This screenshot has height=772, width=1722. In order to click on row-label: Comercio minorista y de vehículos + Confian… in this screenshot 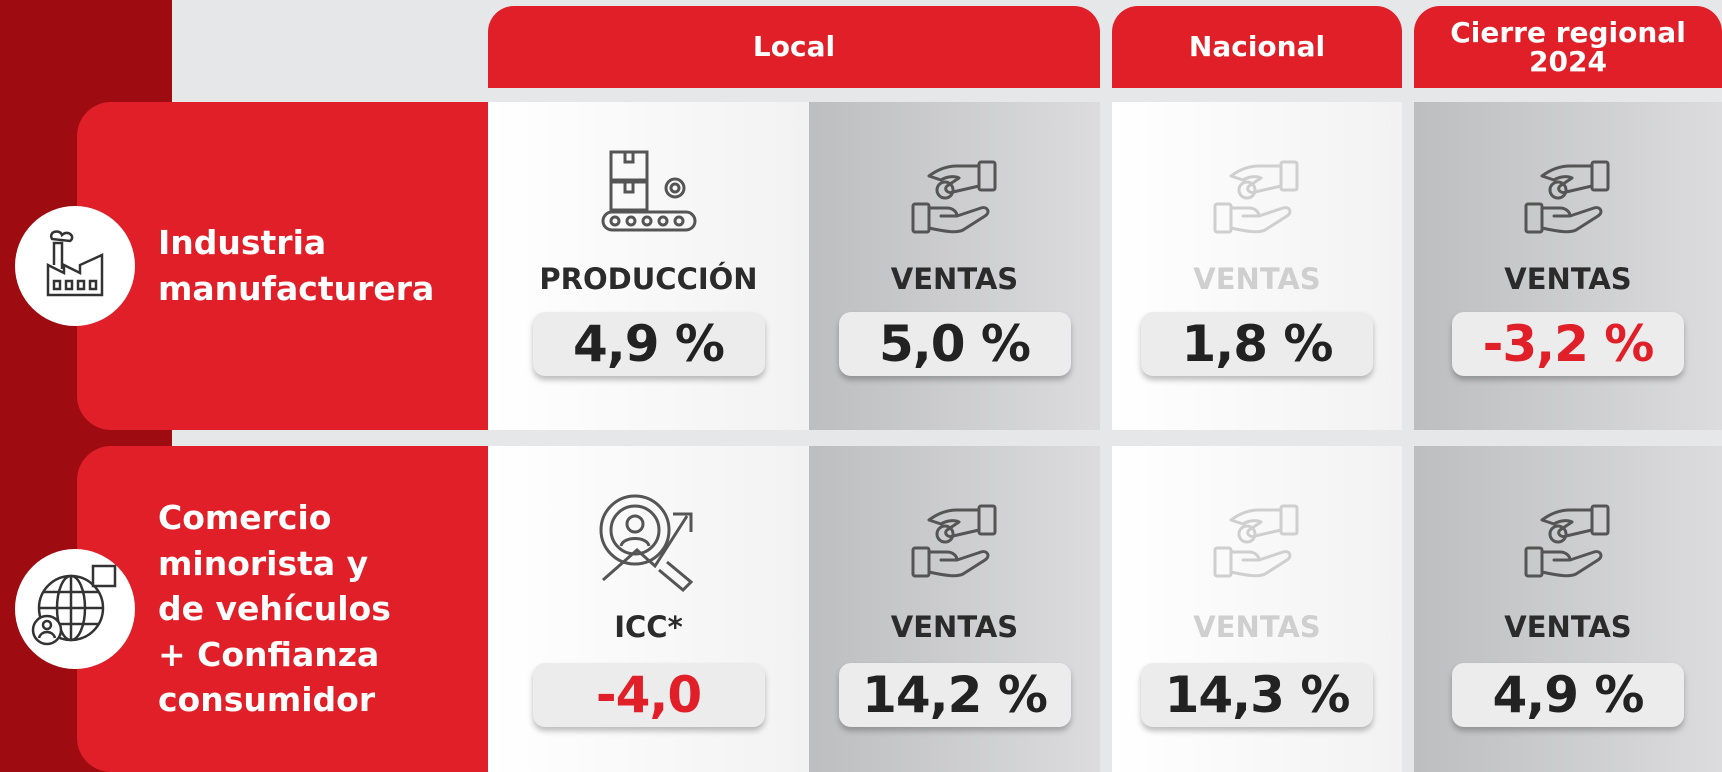, I will do `click(274, 609)`.